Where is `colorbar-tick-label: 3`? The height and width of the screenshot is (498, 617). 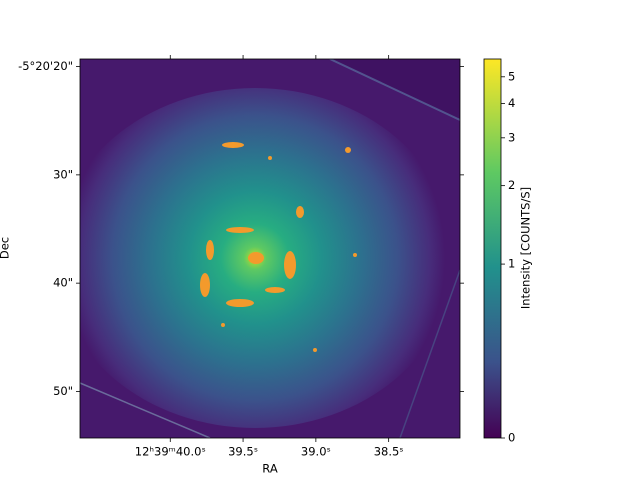
colorbar-tick-label: 3 is located at coordinates (511, 137).